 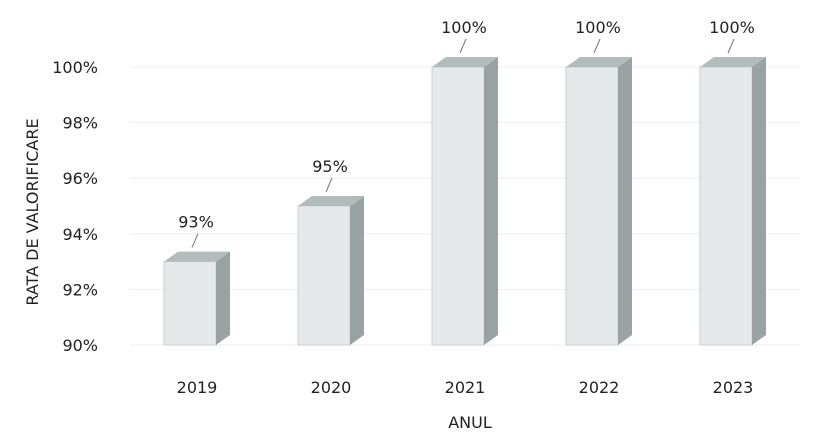 What do you see at coordinates (197, 387) in the screenshot?
I see `x-tick-label: 2019` at bounding box center [197, 387].